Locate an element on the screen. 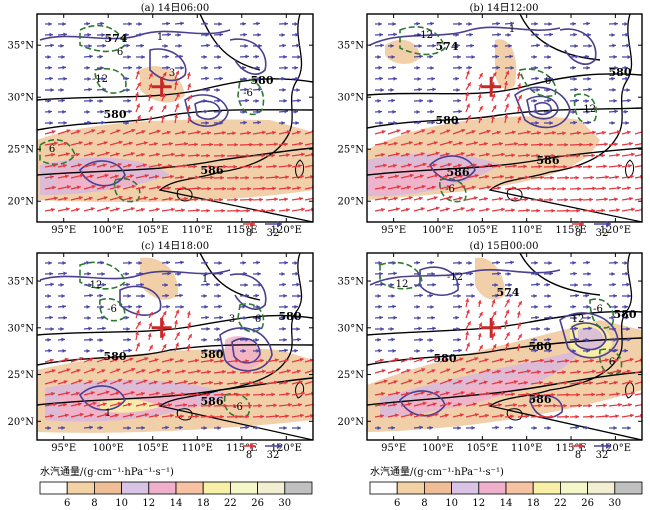  contour-label: 1 is located at coordinates (160, 37).